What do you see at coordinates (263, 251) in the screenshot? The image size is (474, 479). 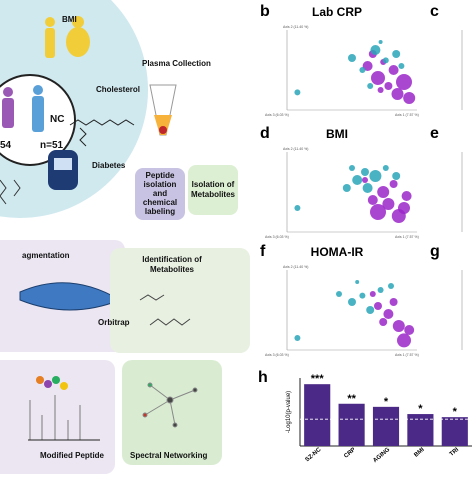 I see `panel-label: f` at bounding box center [263, 251].